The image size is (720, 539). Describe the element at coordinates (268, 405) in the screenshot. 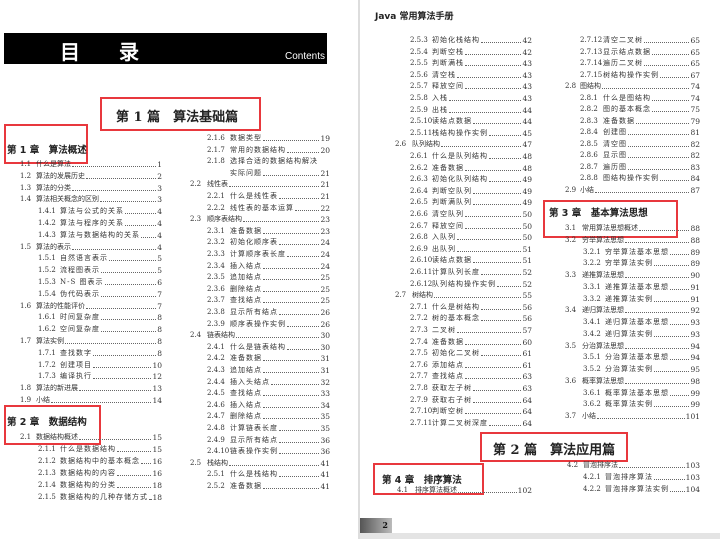

I see `toc-entry: 2.4.6 插入结点 34` at that location.